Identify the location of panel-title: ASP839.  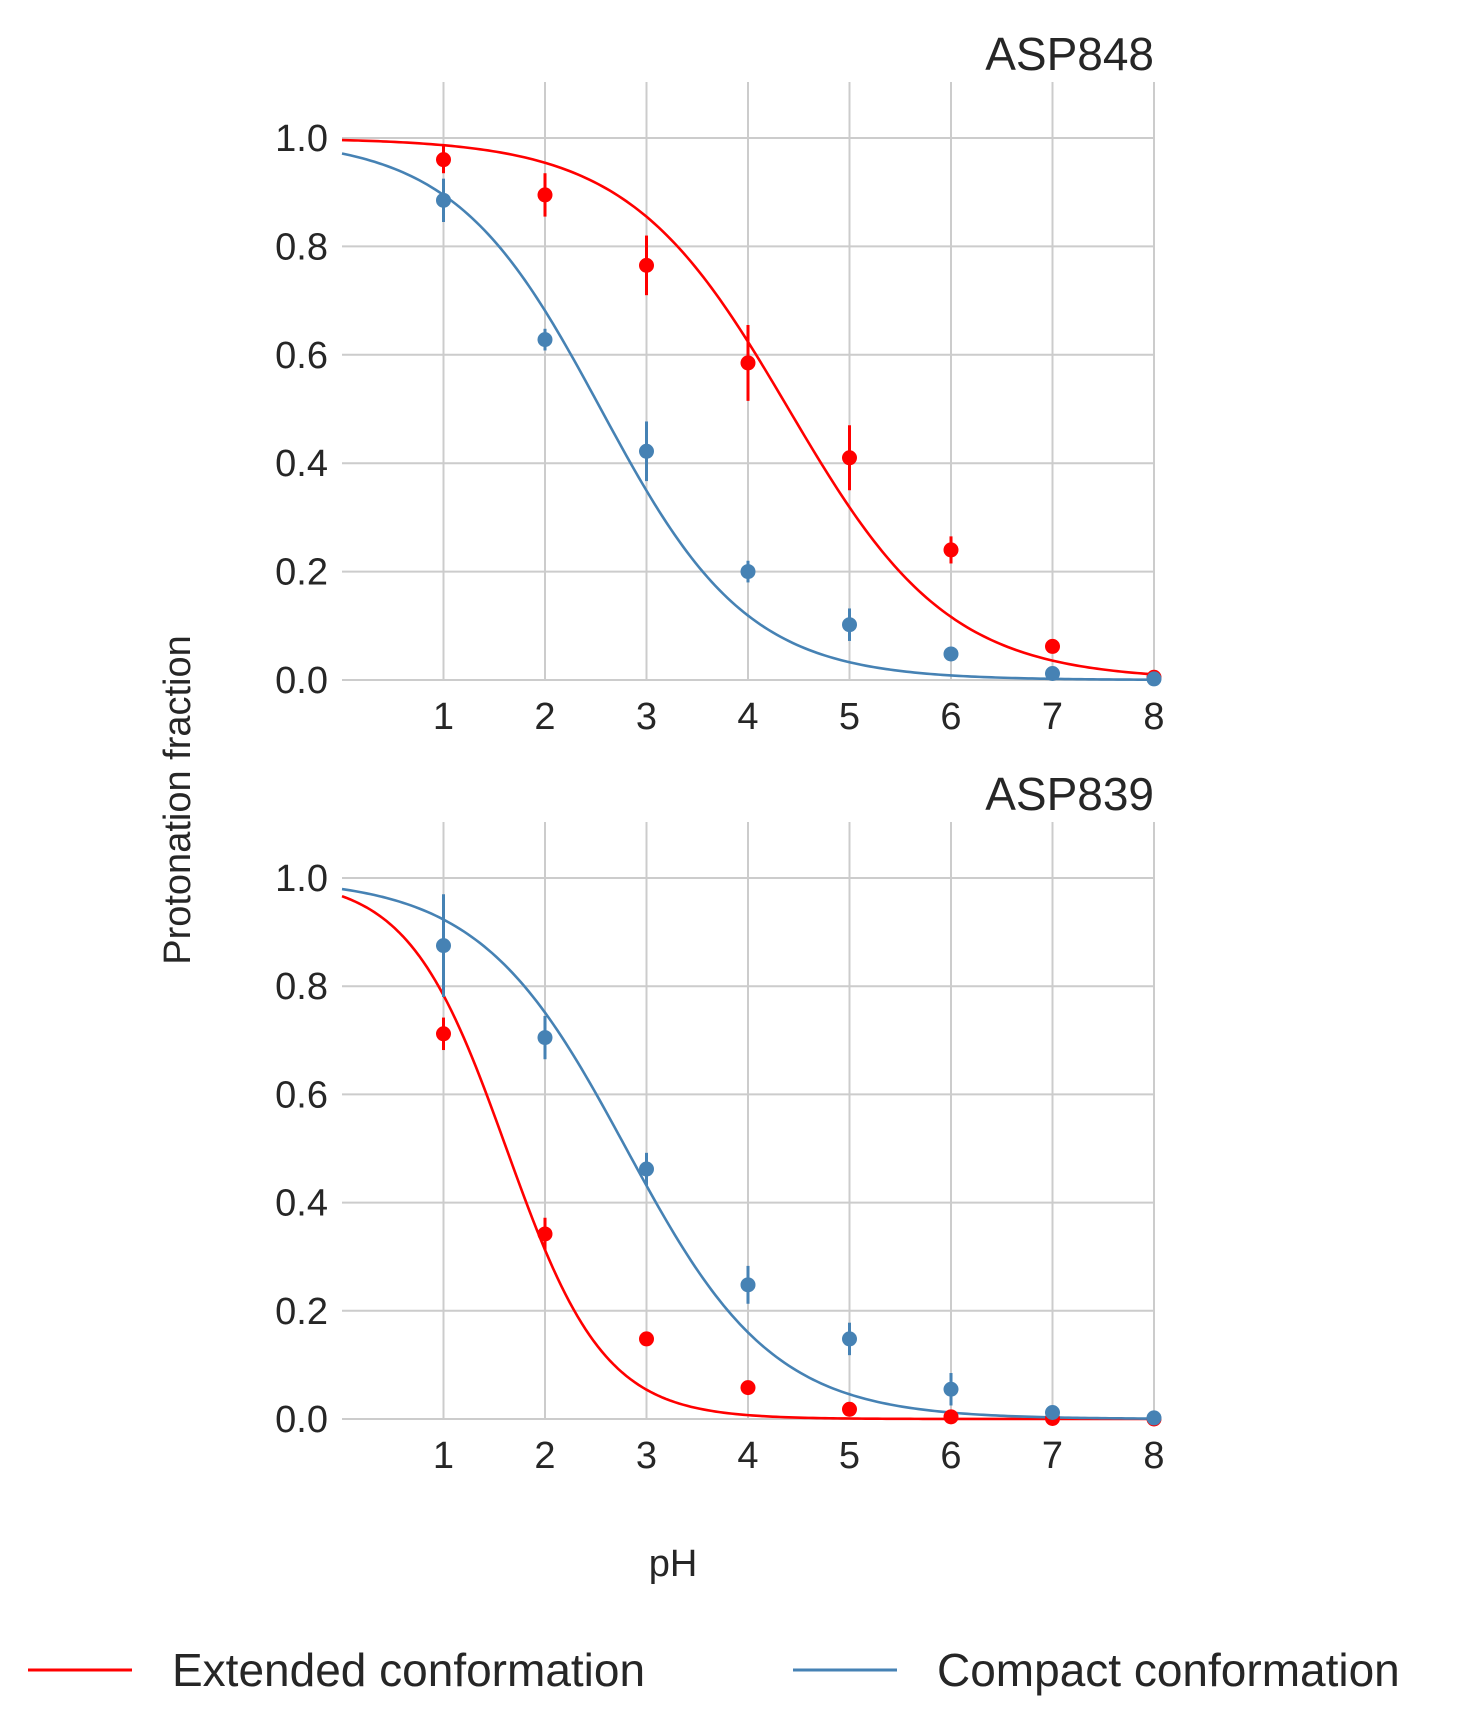
(1069, 794).